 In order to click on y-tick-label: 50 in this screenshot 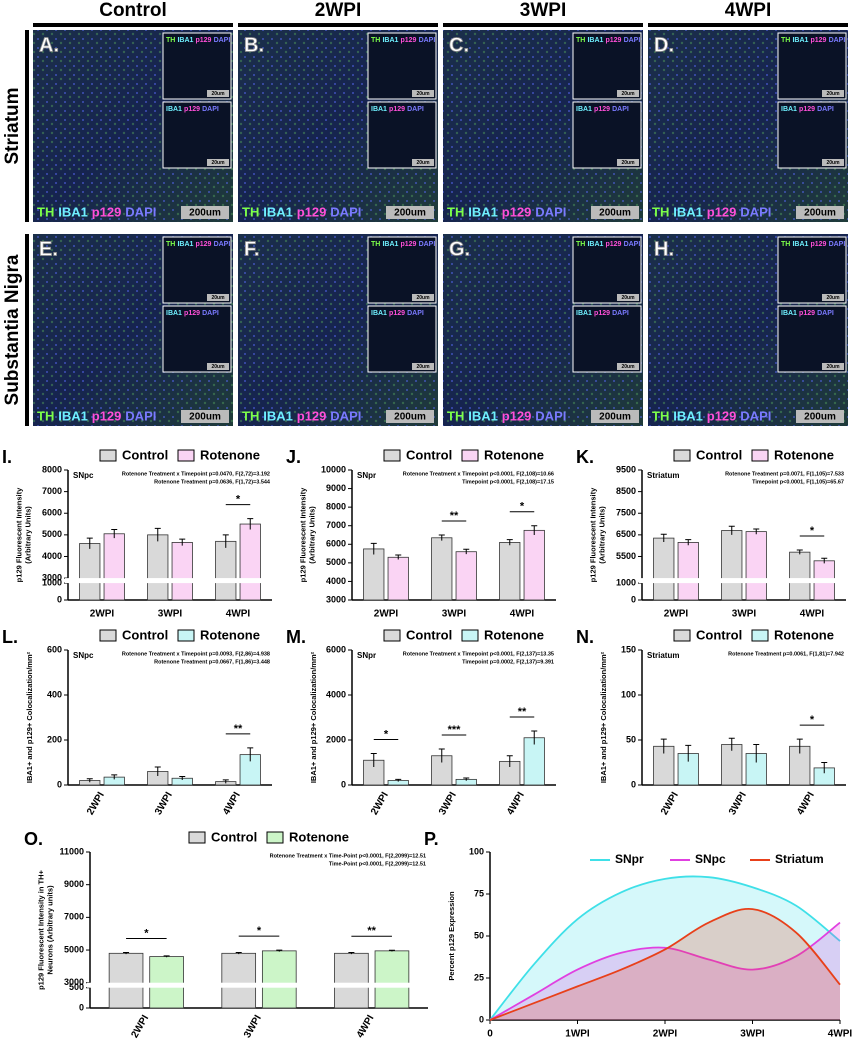, I will do `click(479, 935)`.